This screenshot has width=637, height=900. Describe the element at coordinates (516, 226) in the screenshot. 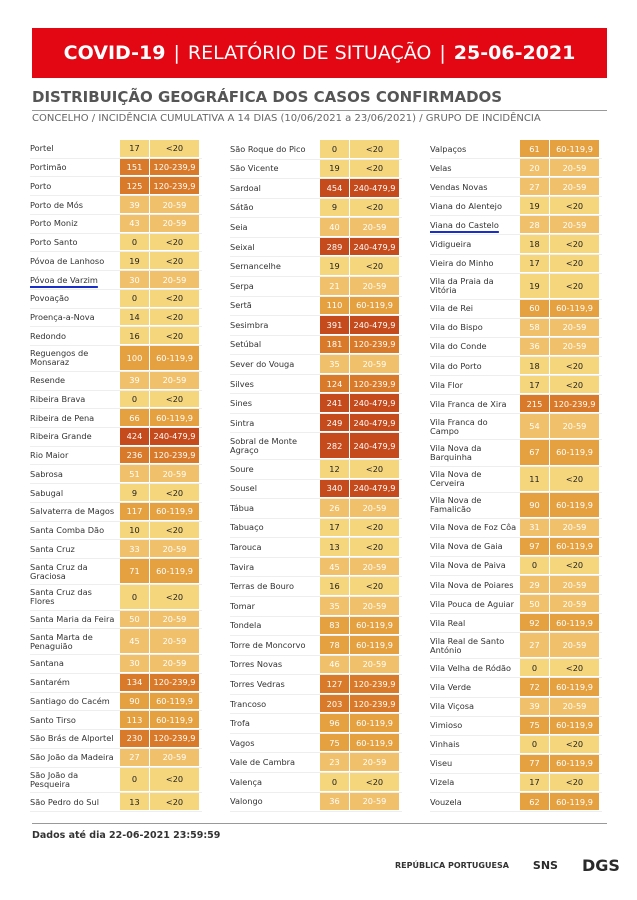

I see `table-row: Viana do Castelo 28 20-59` at that location.